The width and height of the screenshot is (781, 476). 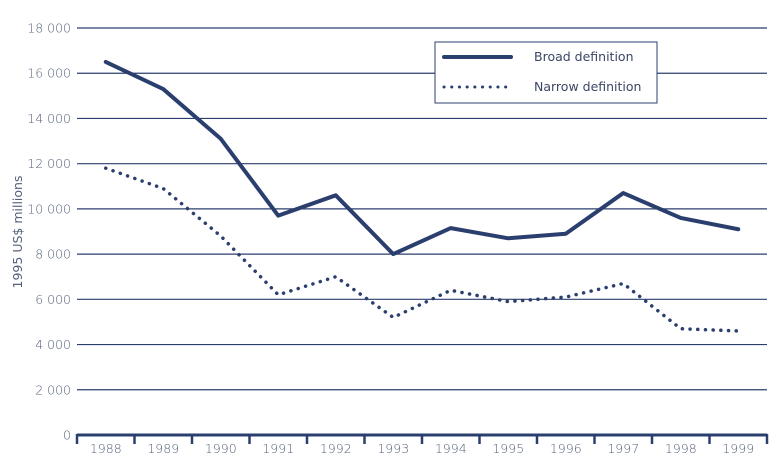 I want to click on x-tick-label: 1988, so click(x=106, y=448).